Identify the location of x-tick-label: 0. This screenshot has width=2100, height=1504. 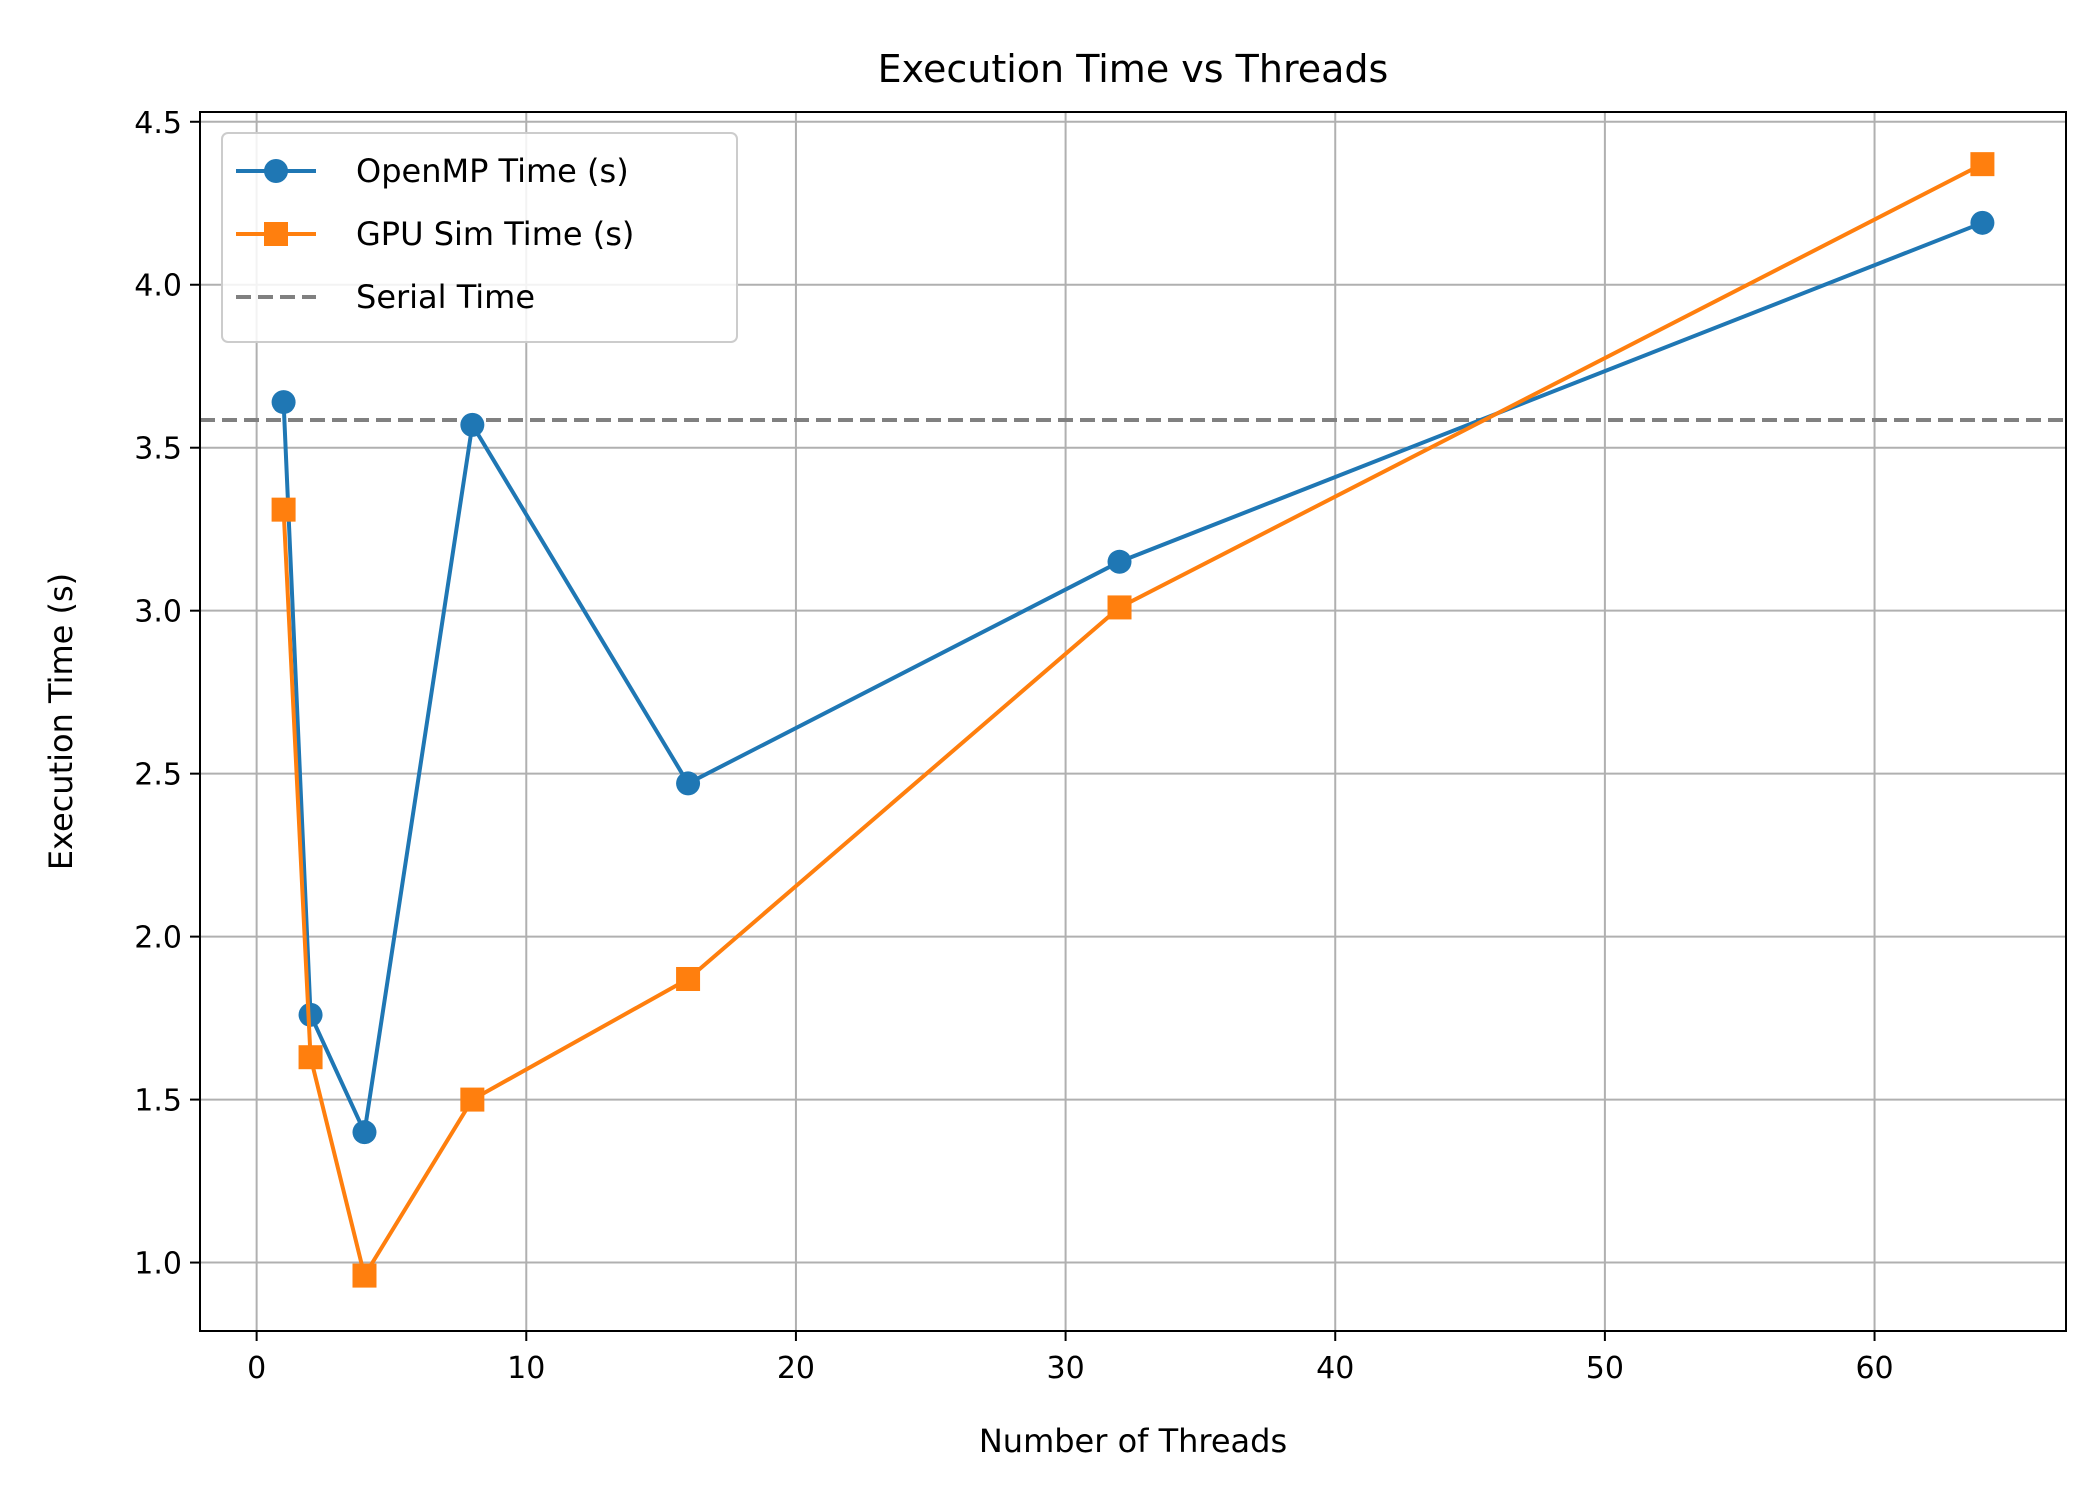
(256, 1368).